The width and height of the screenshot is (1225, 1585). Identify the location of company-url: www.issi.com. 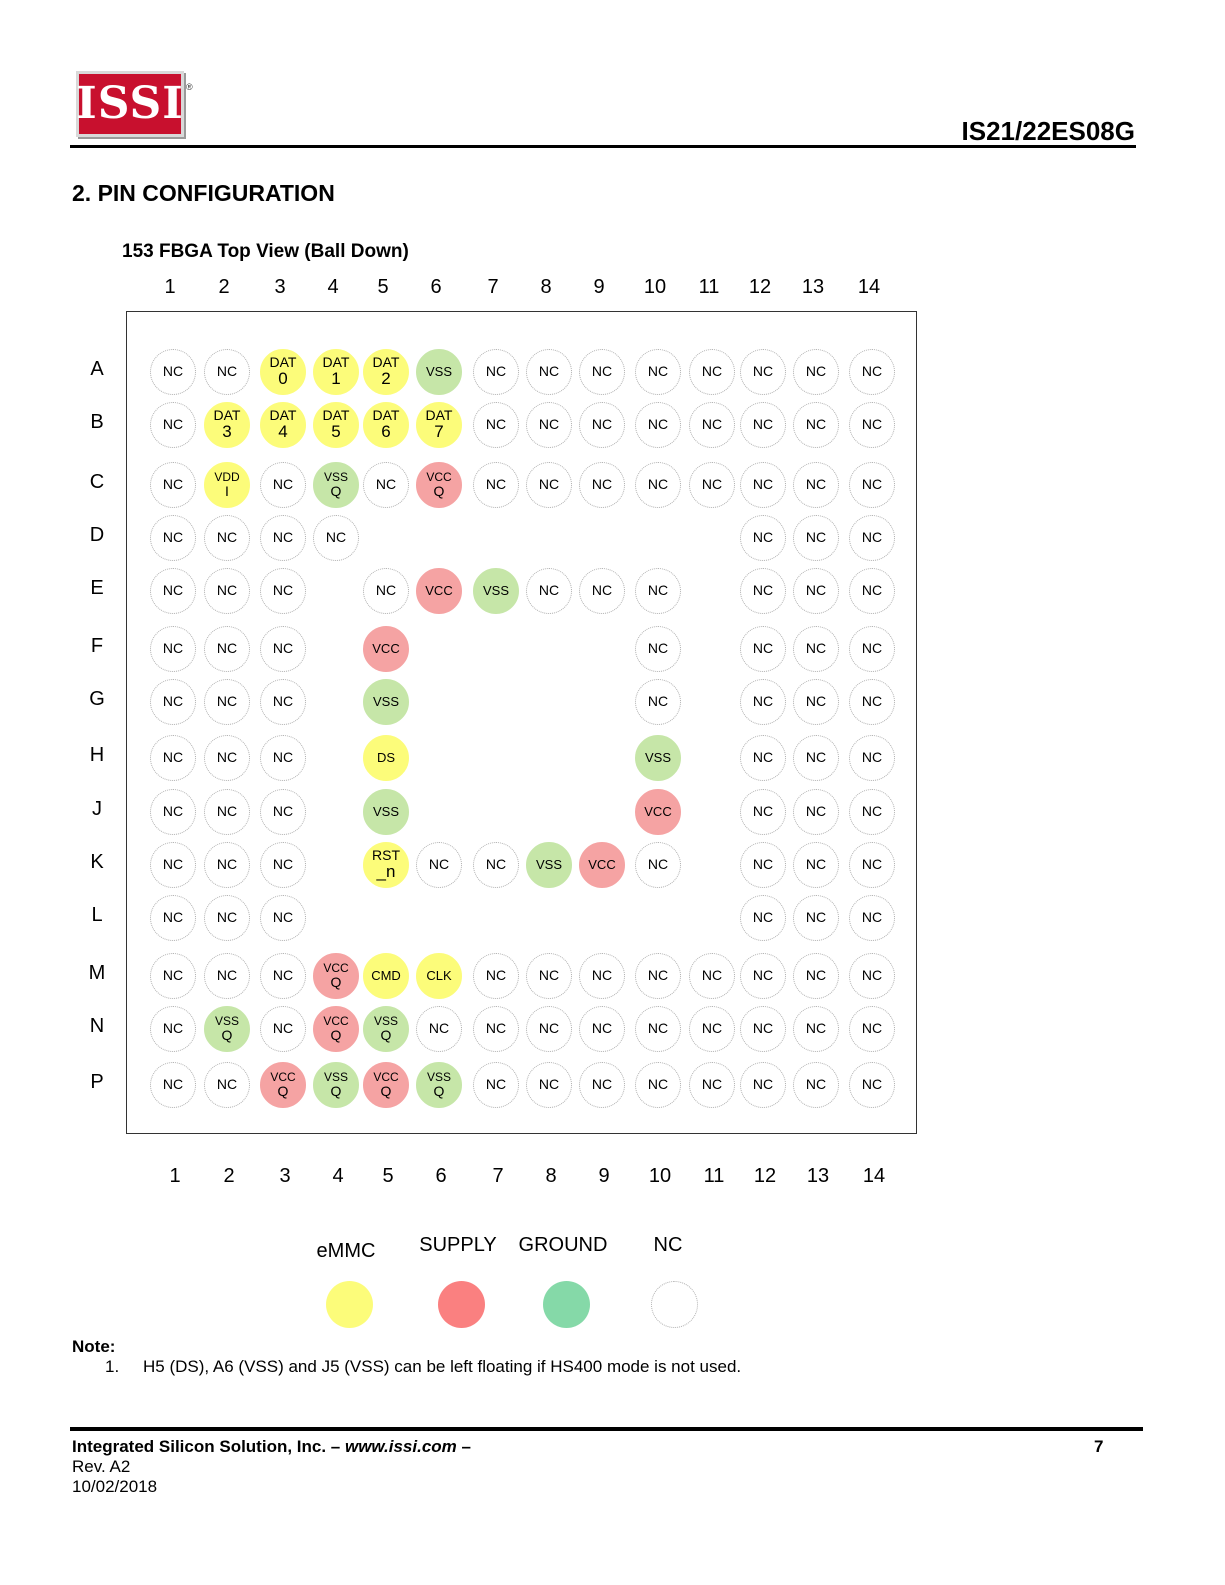
(400, 1446).